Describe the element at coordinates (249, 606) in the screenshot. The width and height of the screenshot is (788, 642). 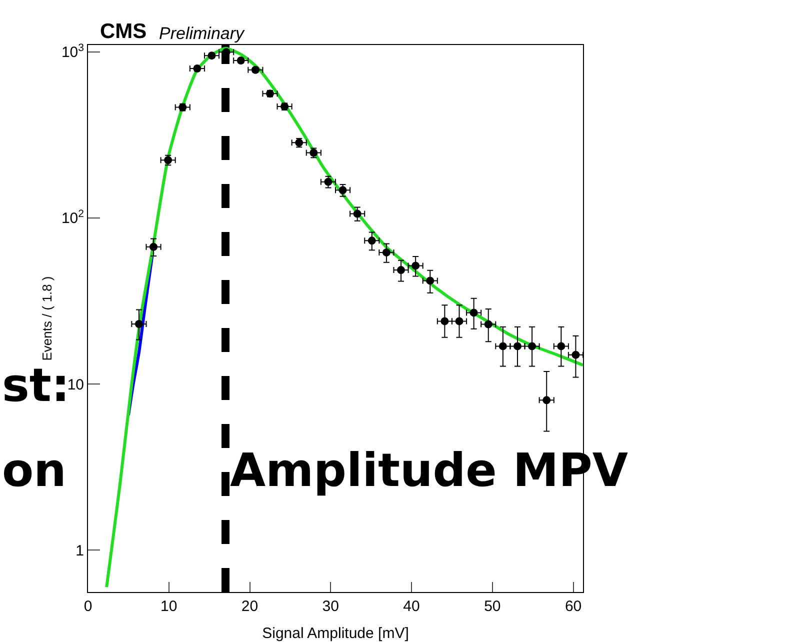
I see `x-tick-label: 20` at that location.